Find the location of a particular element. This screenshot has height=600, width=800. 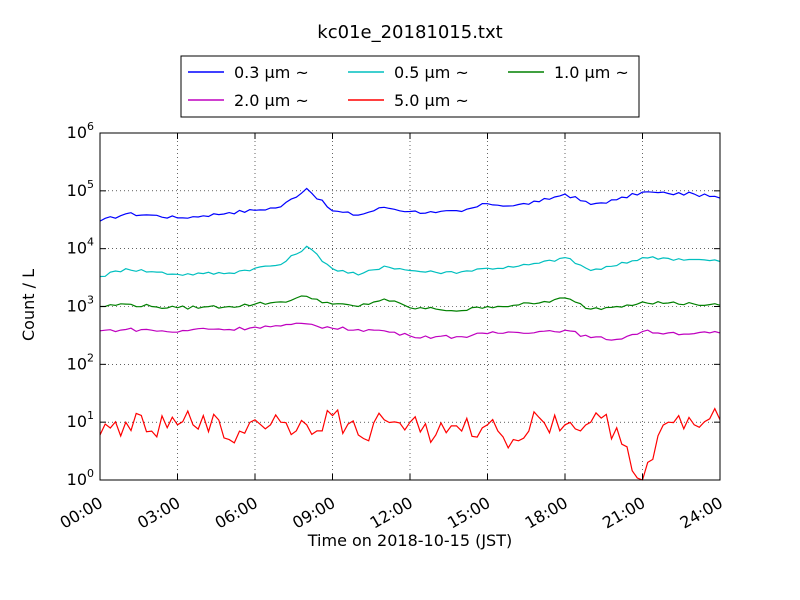

x-tick-label: 24:00 is located at coordinates (701, 513).